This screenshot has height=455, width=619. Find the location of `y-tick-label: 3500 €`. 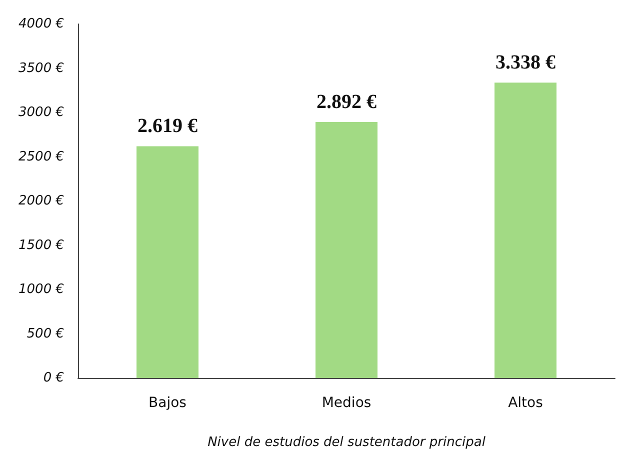

y-tick-label: 3500 € is located at coordinates (41, 68).